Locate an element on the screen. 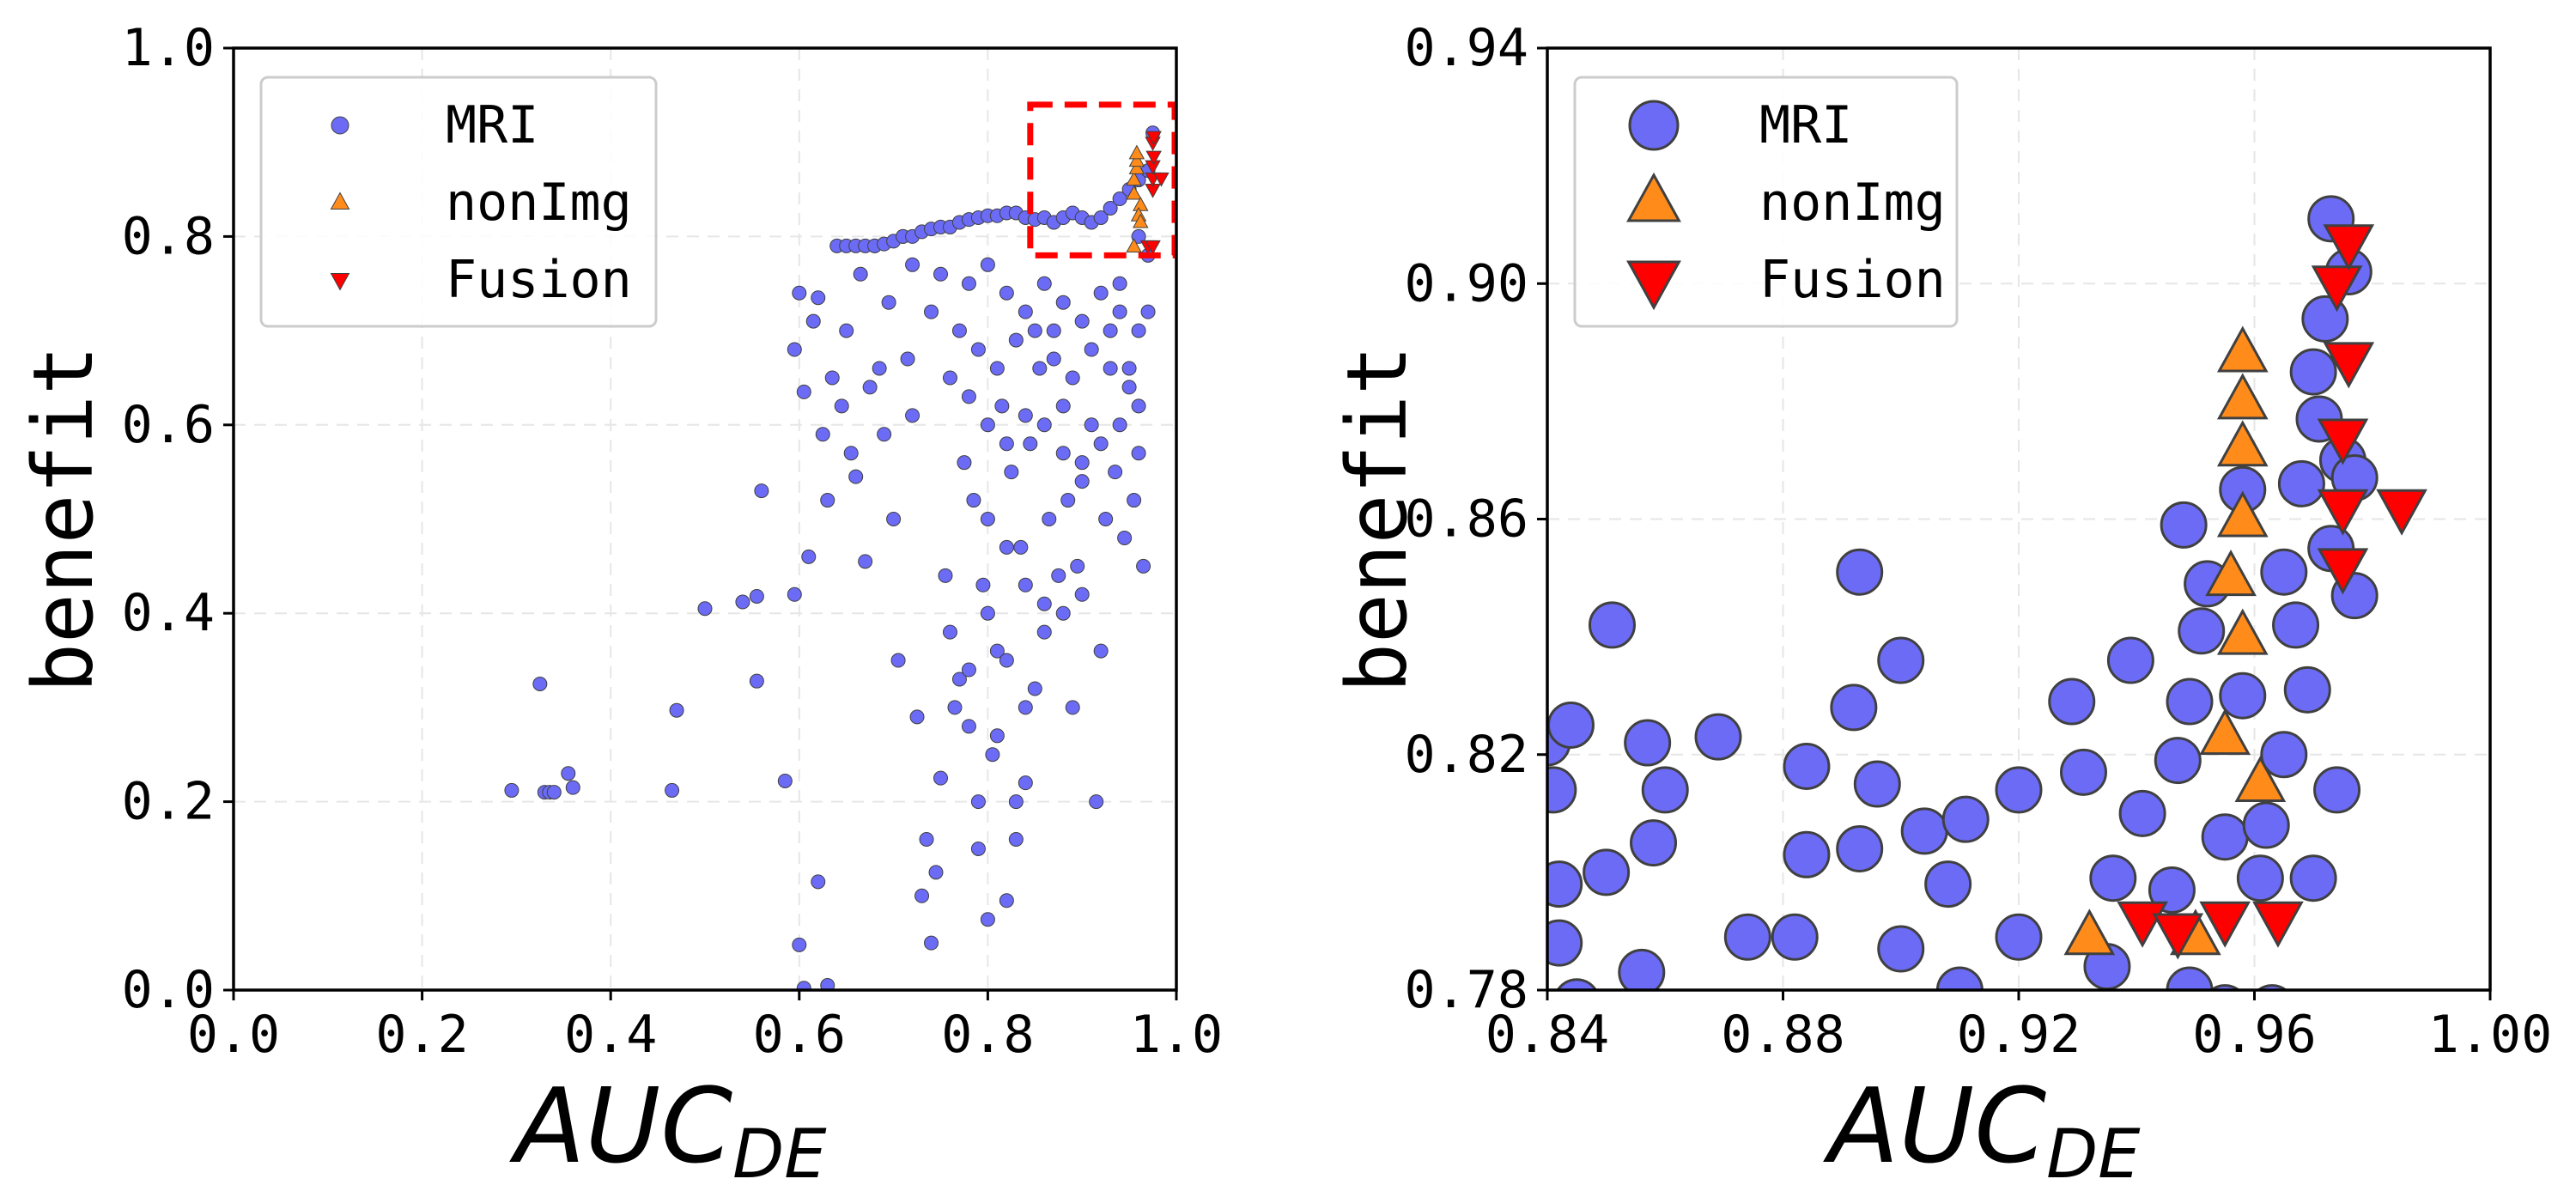 Image resolution: width=2576 pixels, height=1185 pixels. y-tick-label: 0.82 is located at coordinates (1467, 755).